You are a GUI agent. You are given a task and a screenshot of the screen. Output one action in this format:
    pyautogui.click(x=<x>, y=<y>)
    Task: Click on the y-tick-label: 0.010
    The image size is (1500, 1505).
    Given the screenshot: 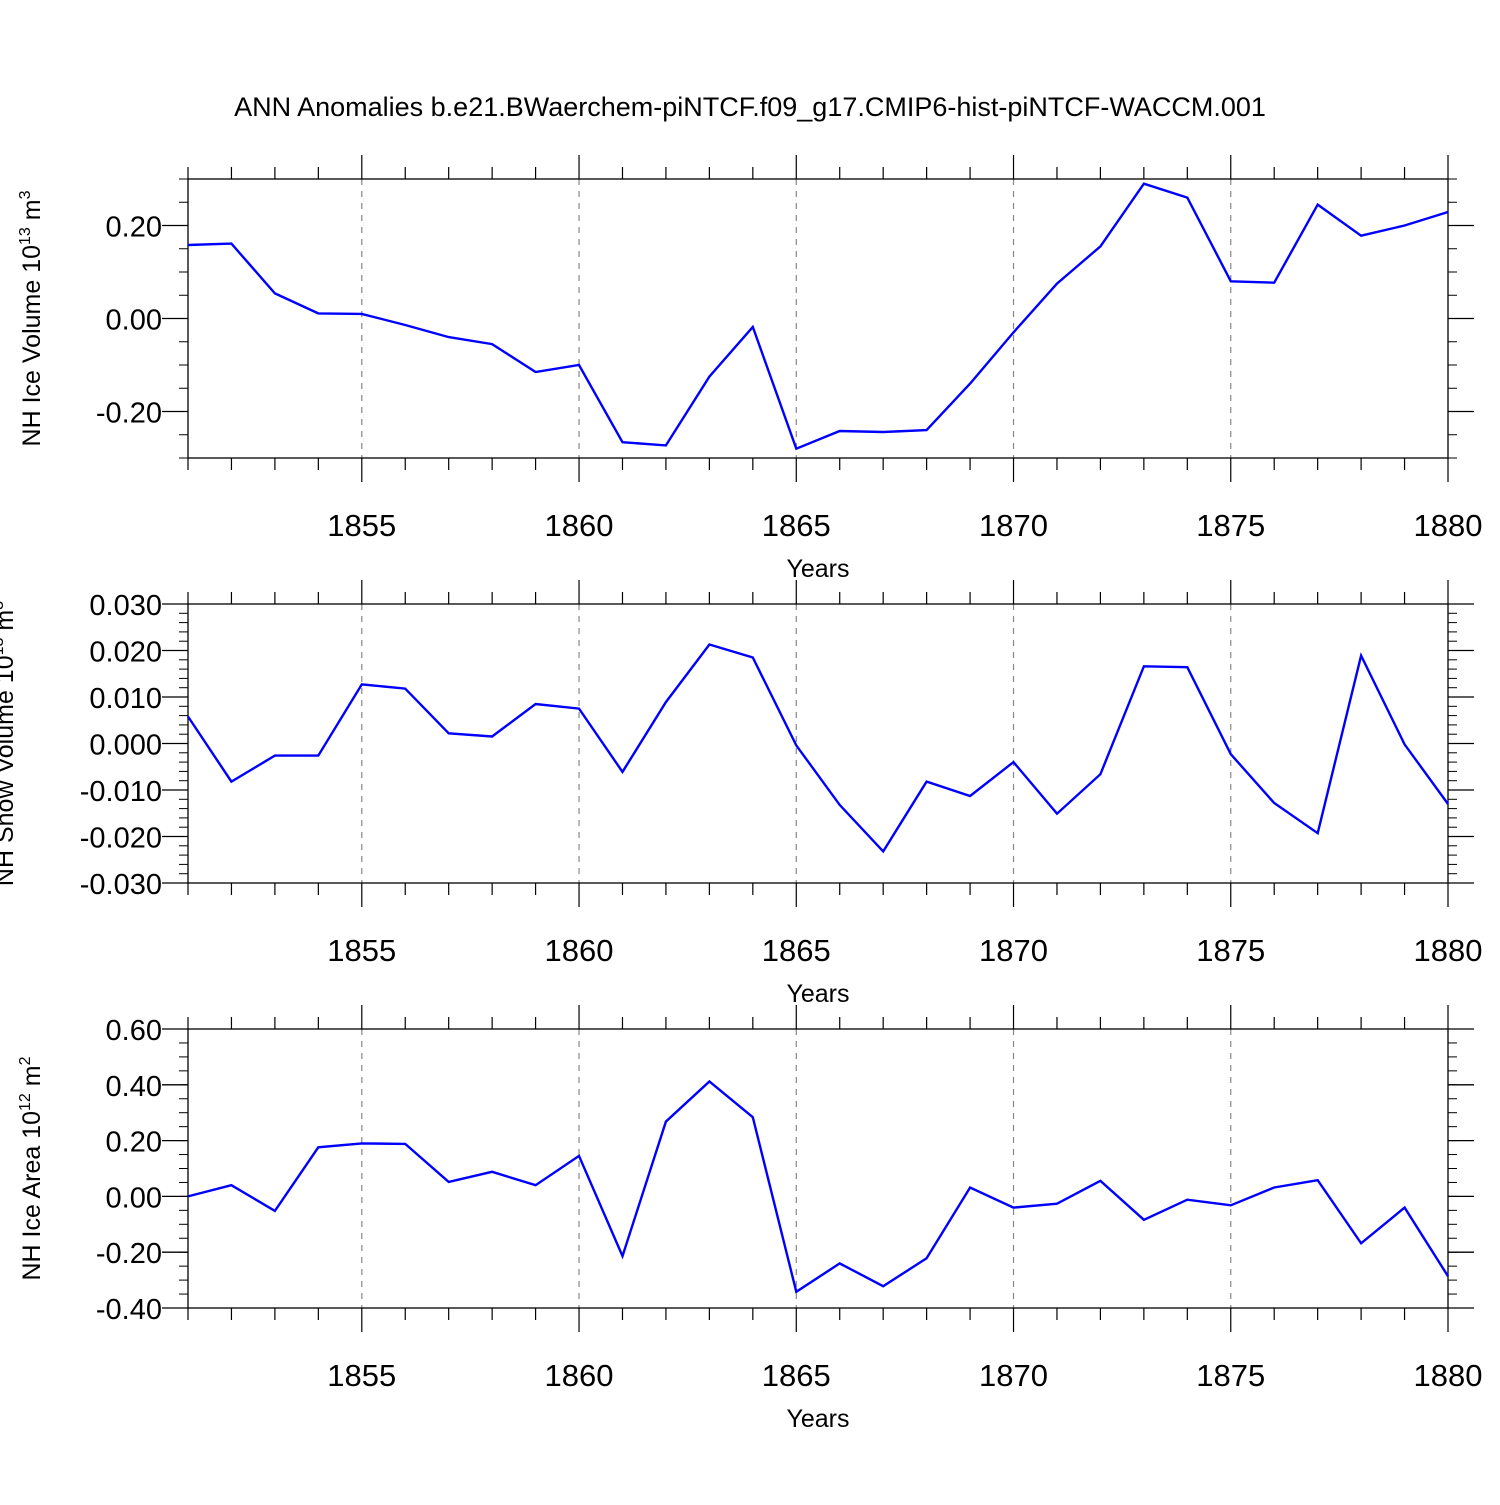 What is the action you would take?
    pyautogui.click(x=125, y=699)
    